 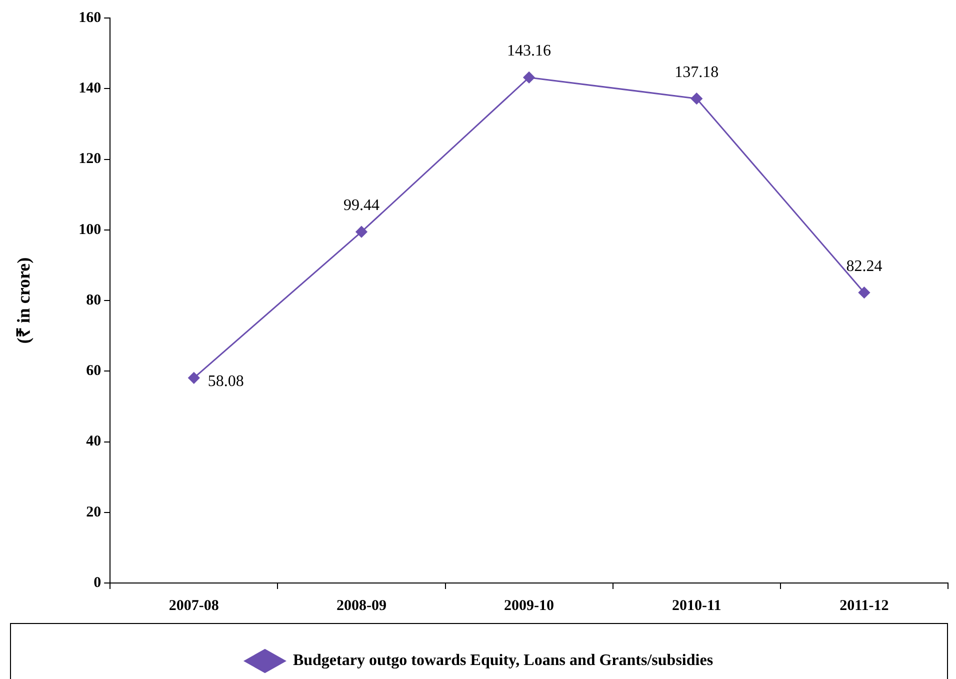 What do you see at coordinates (94, 442) in the screenshot?
I see `y-tick-label: 40` at bounding box center [94, 442].